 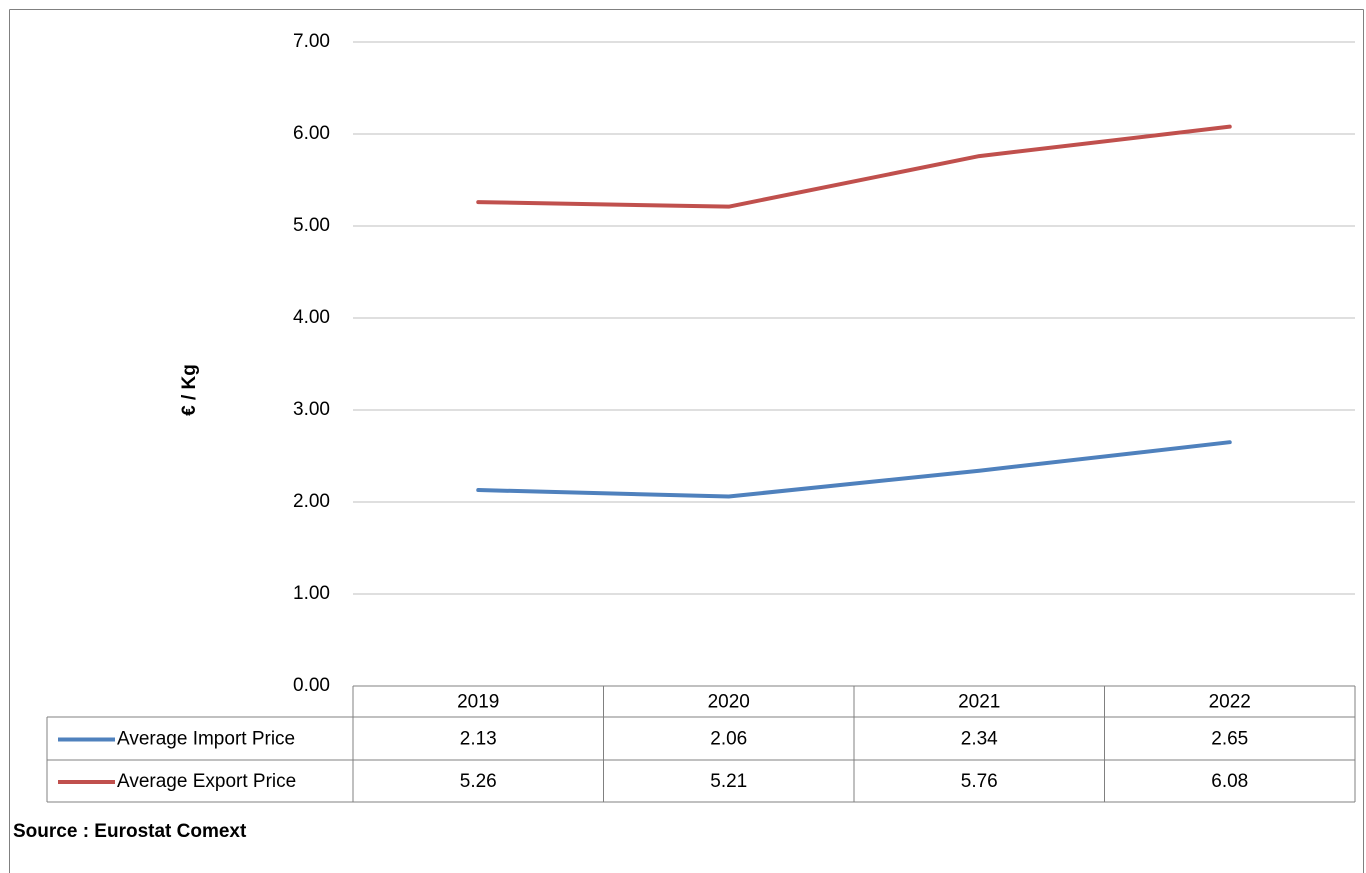 What do you see at coordinates (311, 501) in the screenshot?
I see `y-tick-label: 2.00` at bounding box center [311, 501].